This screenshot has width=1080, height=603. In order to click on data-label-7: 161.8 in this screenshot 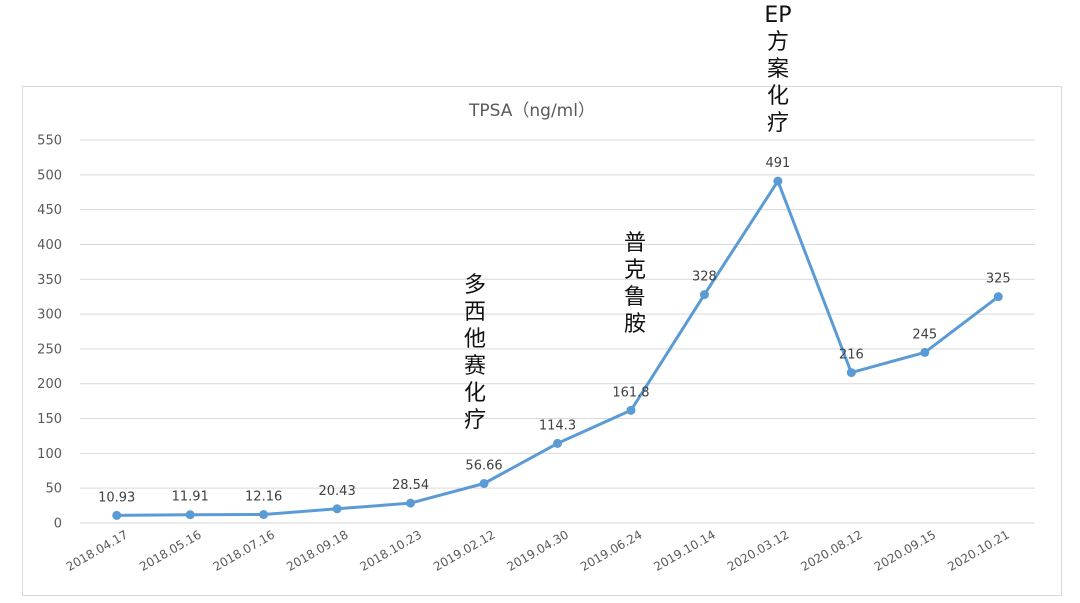, I will do `click(630, 392)`.